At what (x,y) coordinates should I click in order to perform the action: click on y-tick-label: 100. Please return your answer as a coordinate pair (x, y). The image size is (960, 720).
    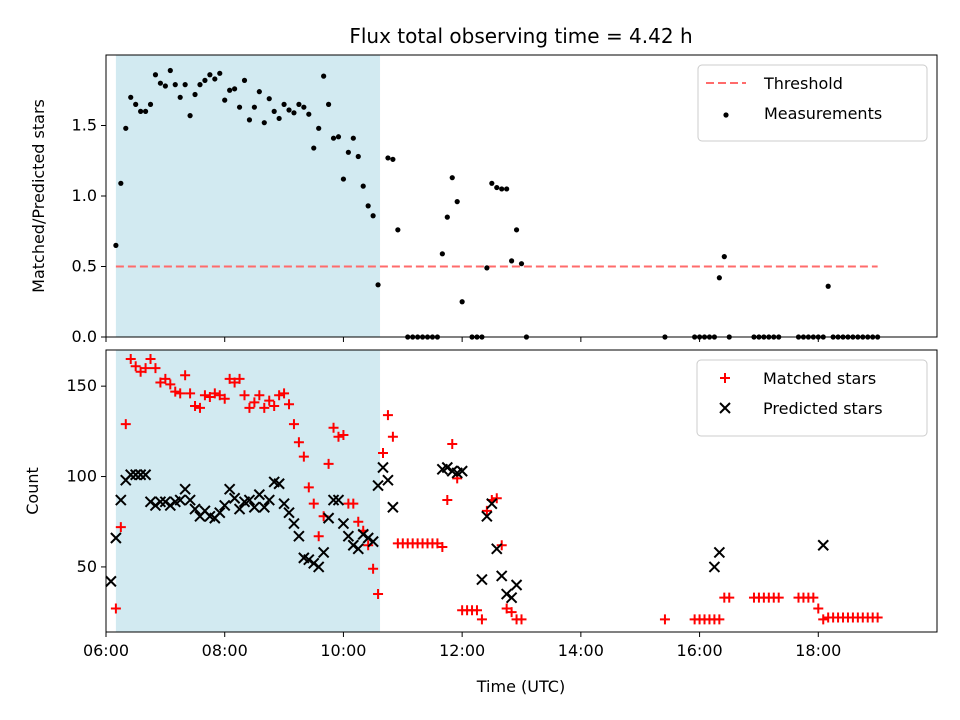
    Looking at the image, I should click on (81, 476).